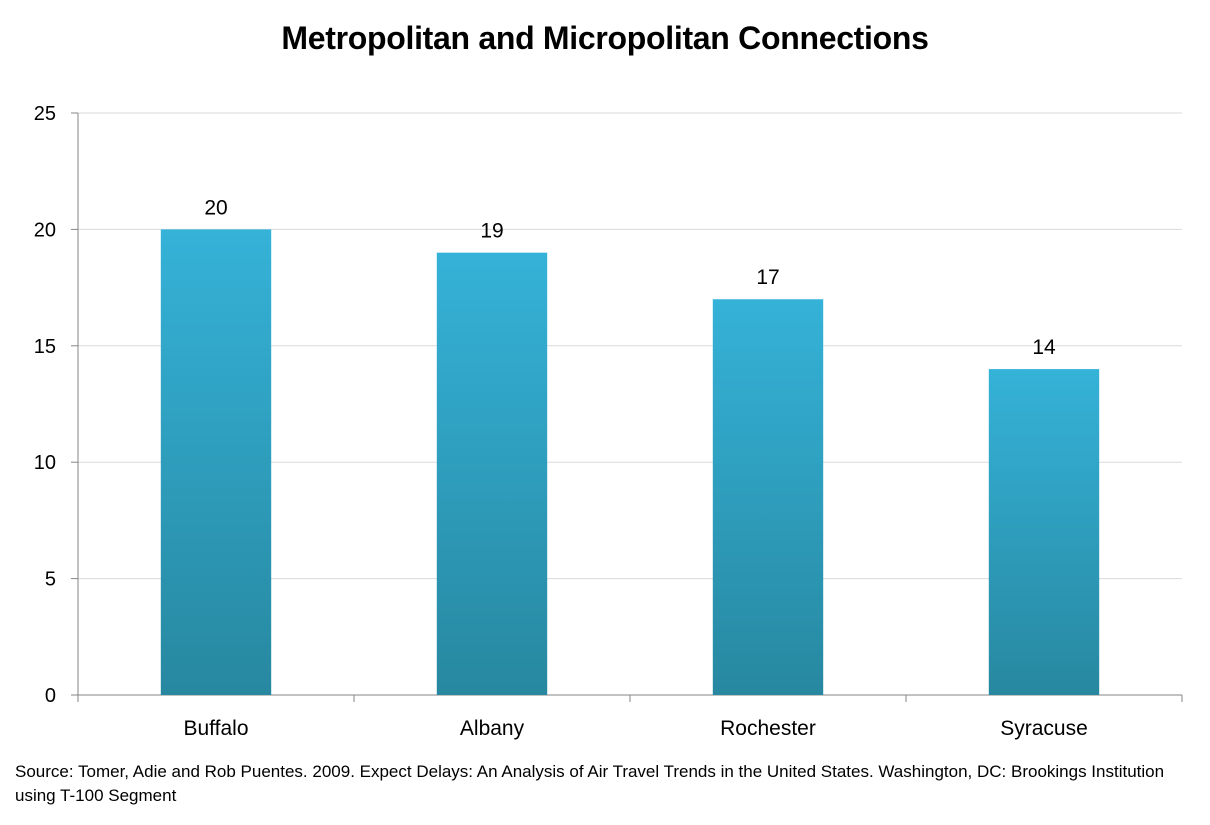 The height and width of the screenshot is (825, 1210). I want to click on data-label-rochester: 17, so click(767, 277).